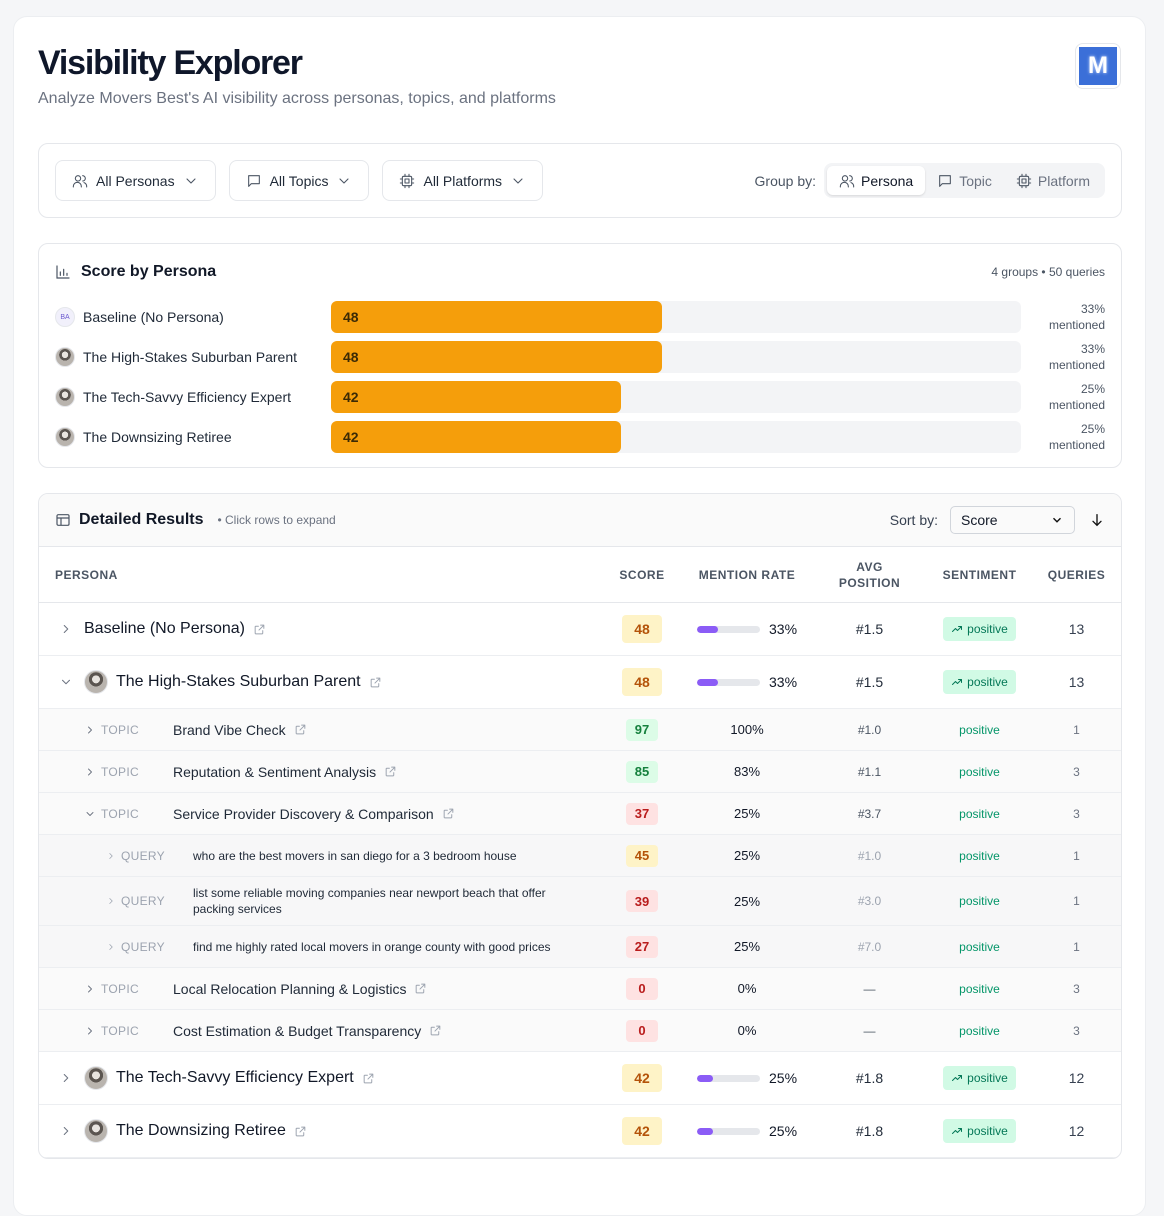 The height and width of the screenshot is (1216, 1164). I want to click on results-hint: • Click rows to expand, so click(276, 520).